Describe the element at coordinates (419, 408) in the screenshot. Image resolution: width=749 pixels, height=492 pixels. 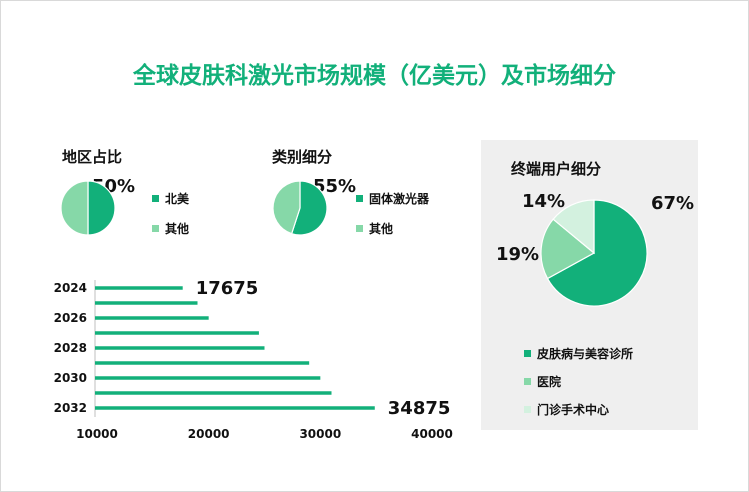
I see `bar-value-label: 34875` at that location.